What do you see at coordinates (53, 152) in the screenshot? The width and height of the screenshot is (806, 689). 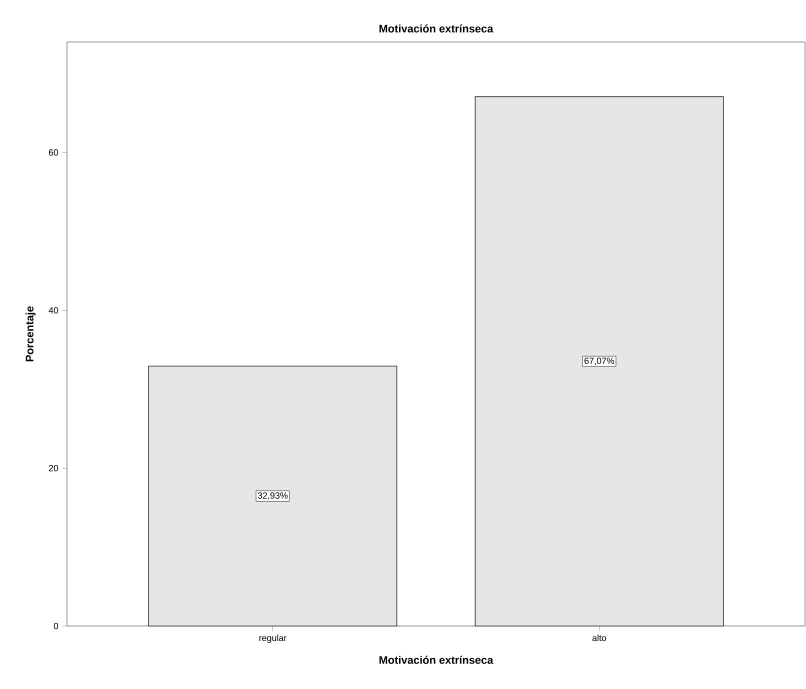 I see `y-tick-label: 60` at bounding box center [53, 152].